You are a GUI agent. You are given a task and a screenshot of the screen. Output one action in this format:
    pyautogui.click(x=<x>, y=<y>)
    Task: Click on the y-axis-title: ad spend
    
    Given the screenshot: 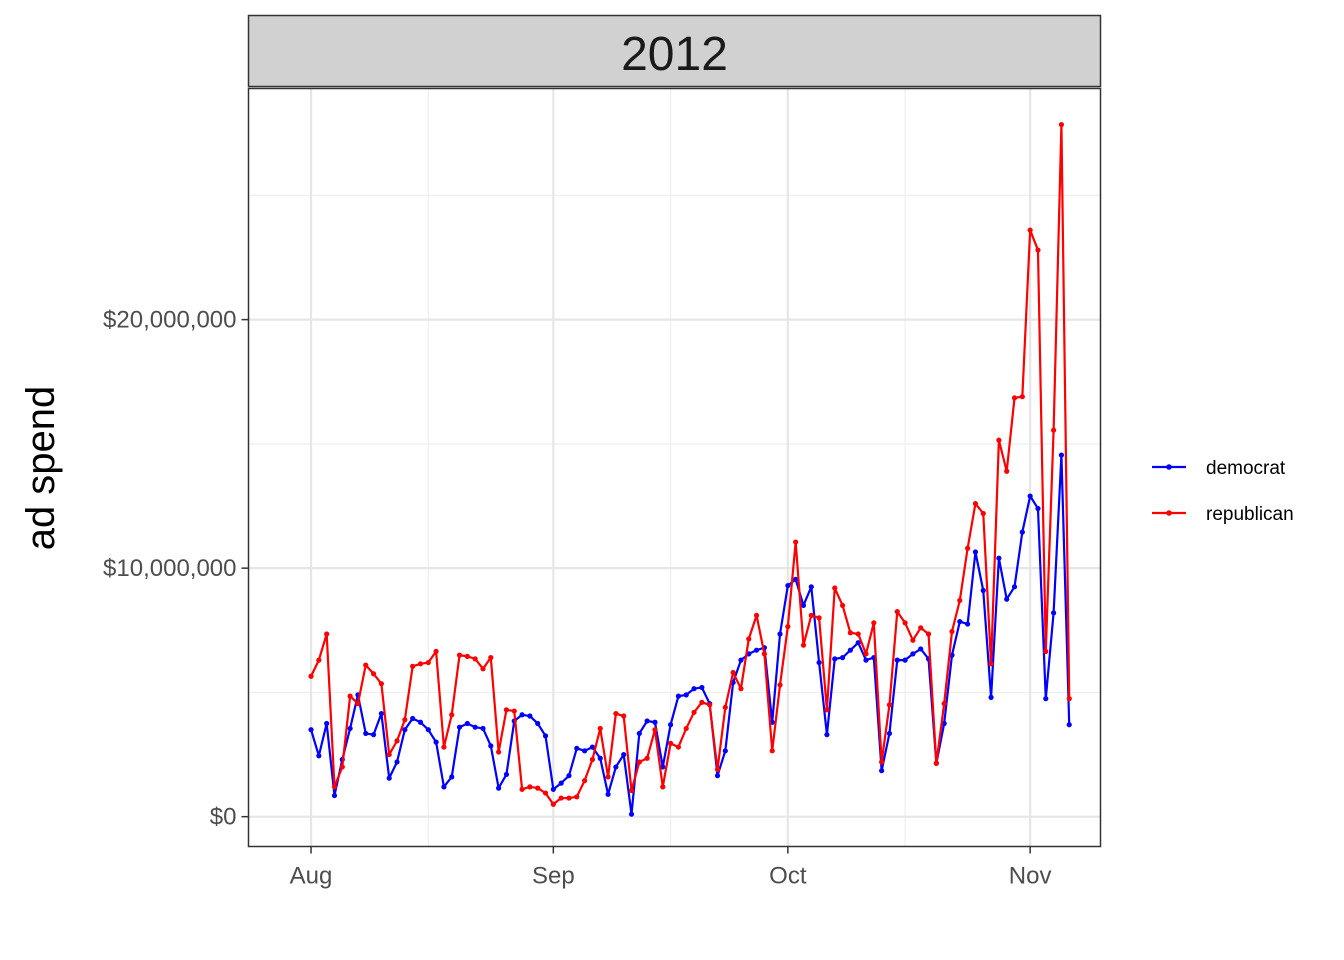 What is the action you would take?
    pyautogui.click(x=41, y=468)
    